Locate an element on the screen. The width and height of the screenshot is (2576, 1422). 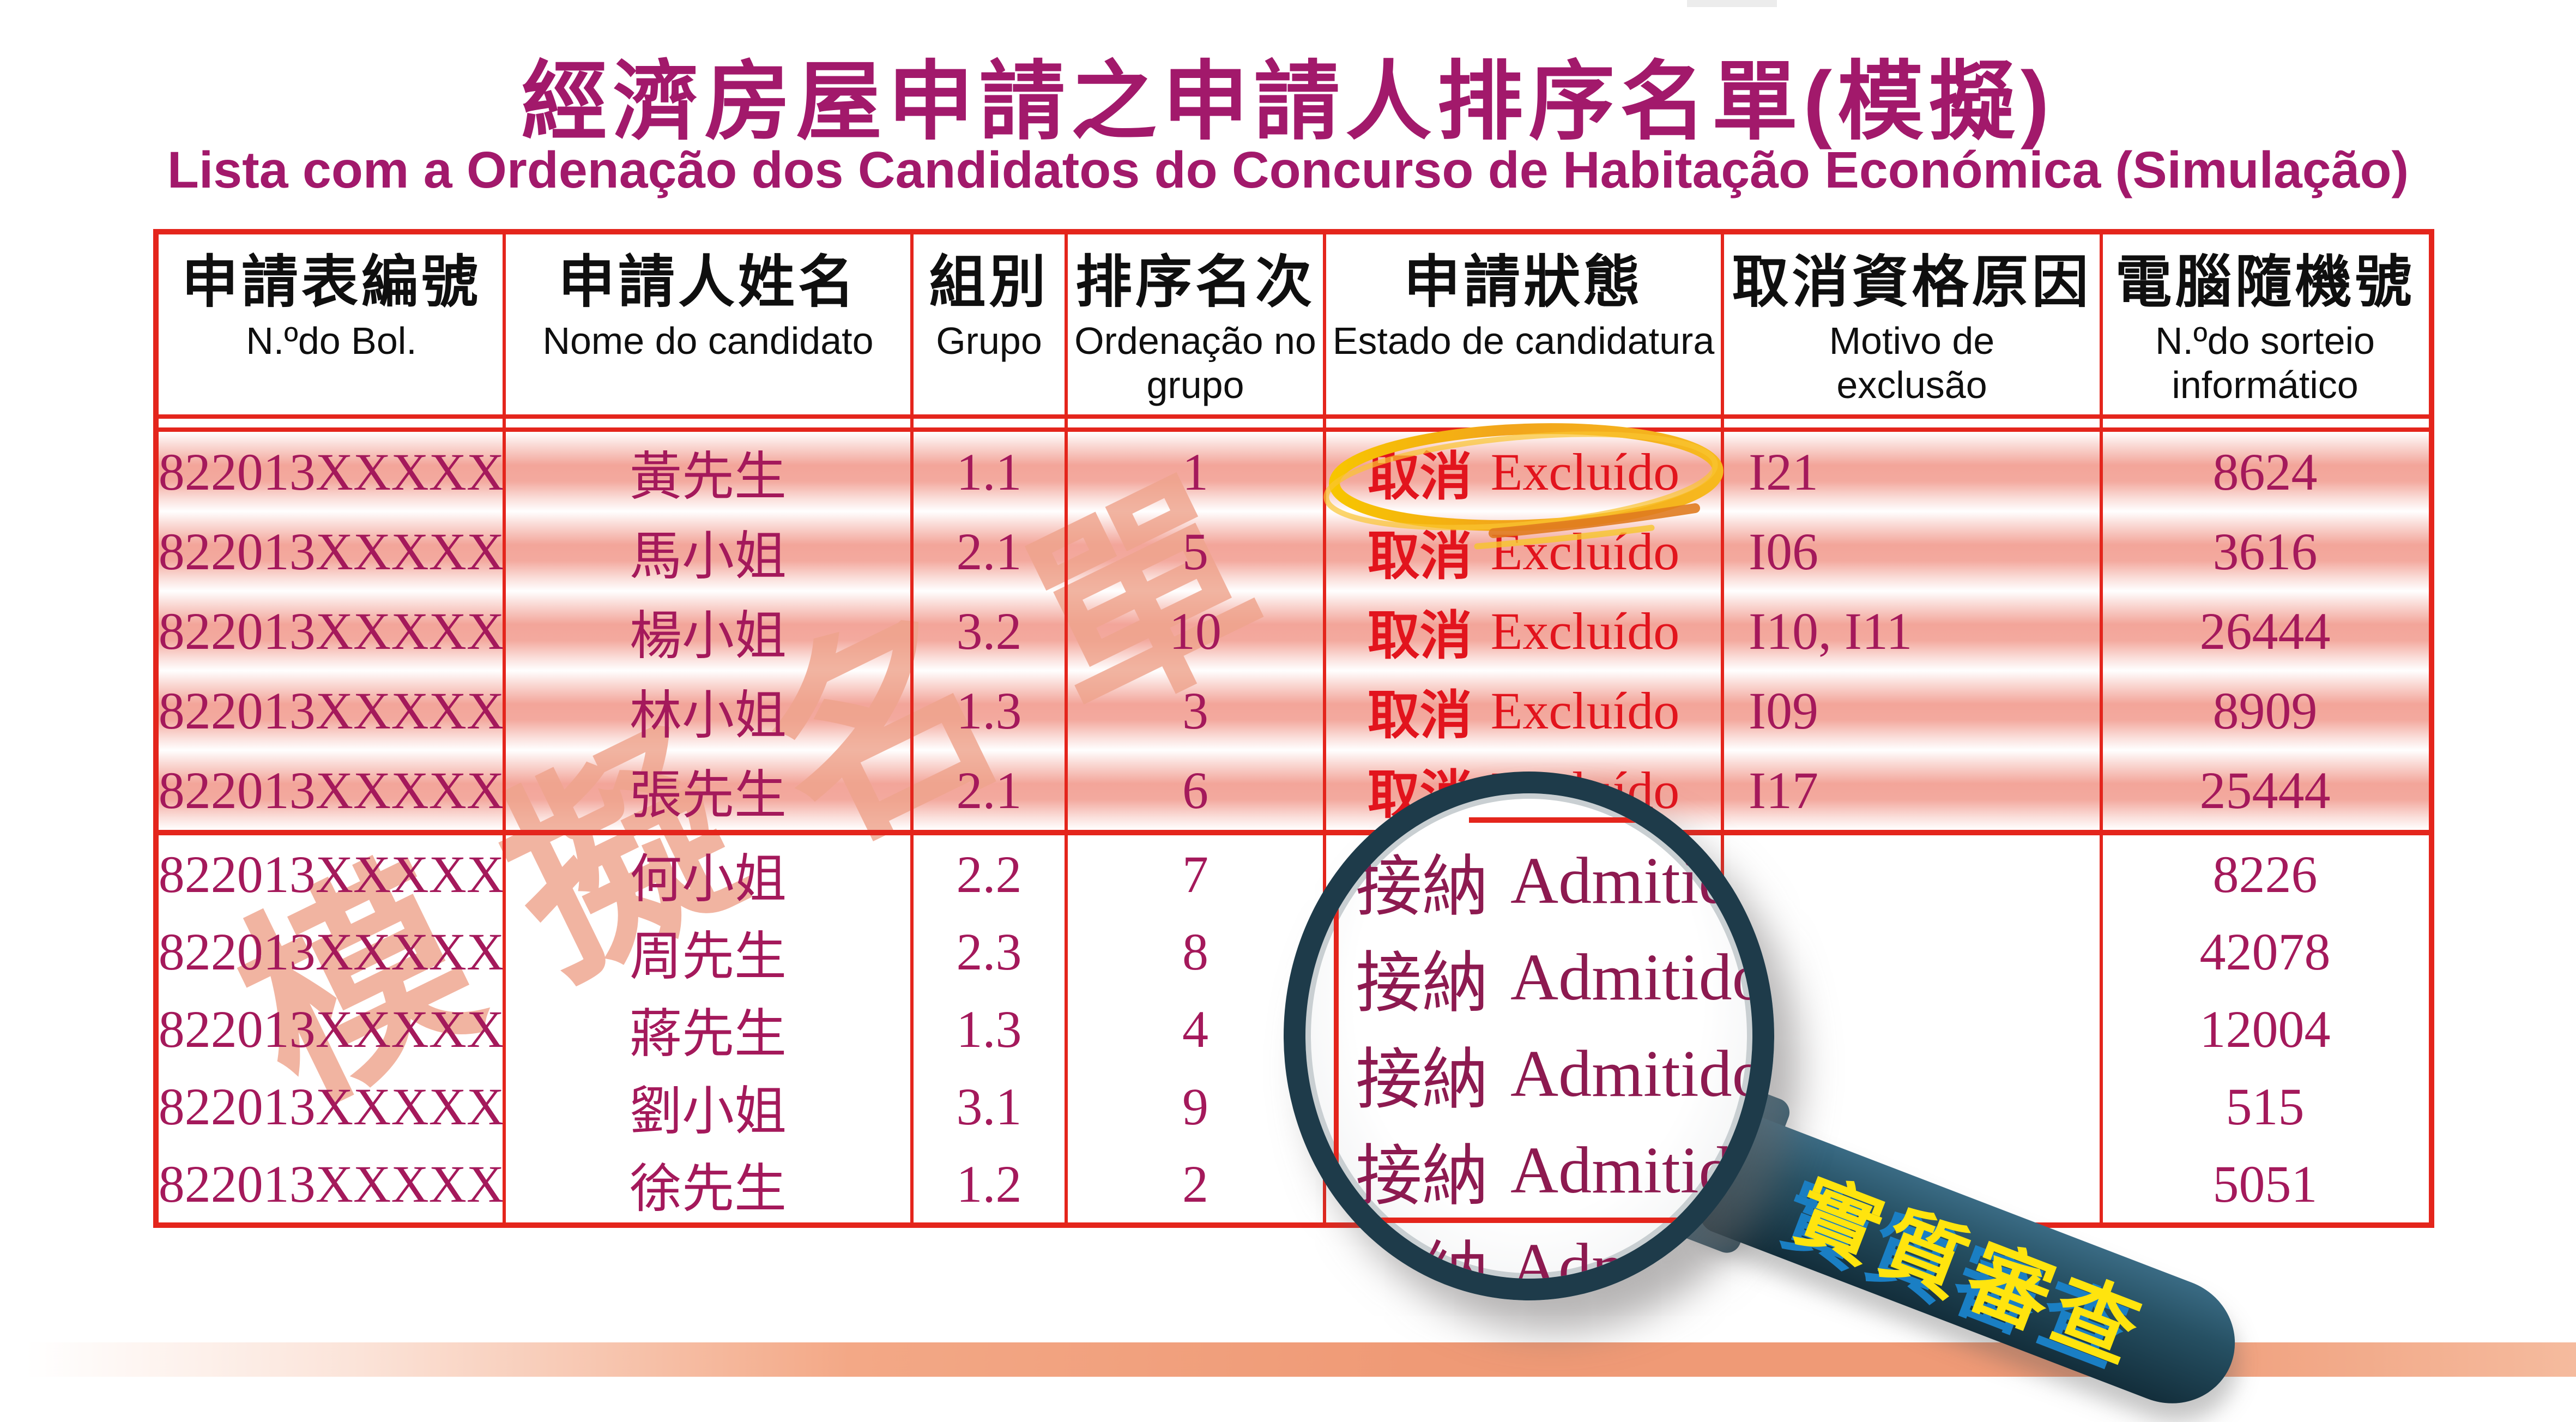
header-application-no: 申請表編號 N.ºdo Bol. is located at coordinates (331, 307).